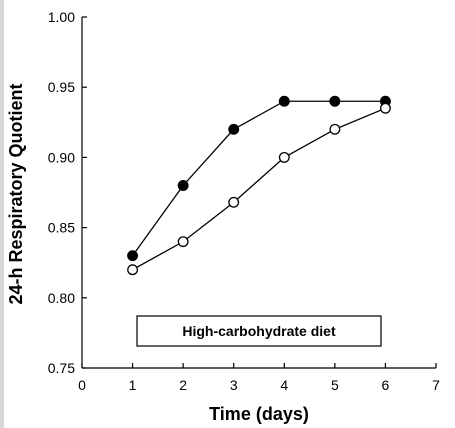 The image size is (455, 428). Describe the element at coordinates (61, 157) in the screenshot. I see `y-tick-label: 0.90` at that location.